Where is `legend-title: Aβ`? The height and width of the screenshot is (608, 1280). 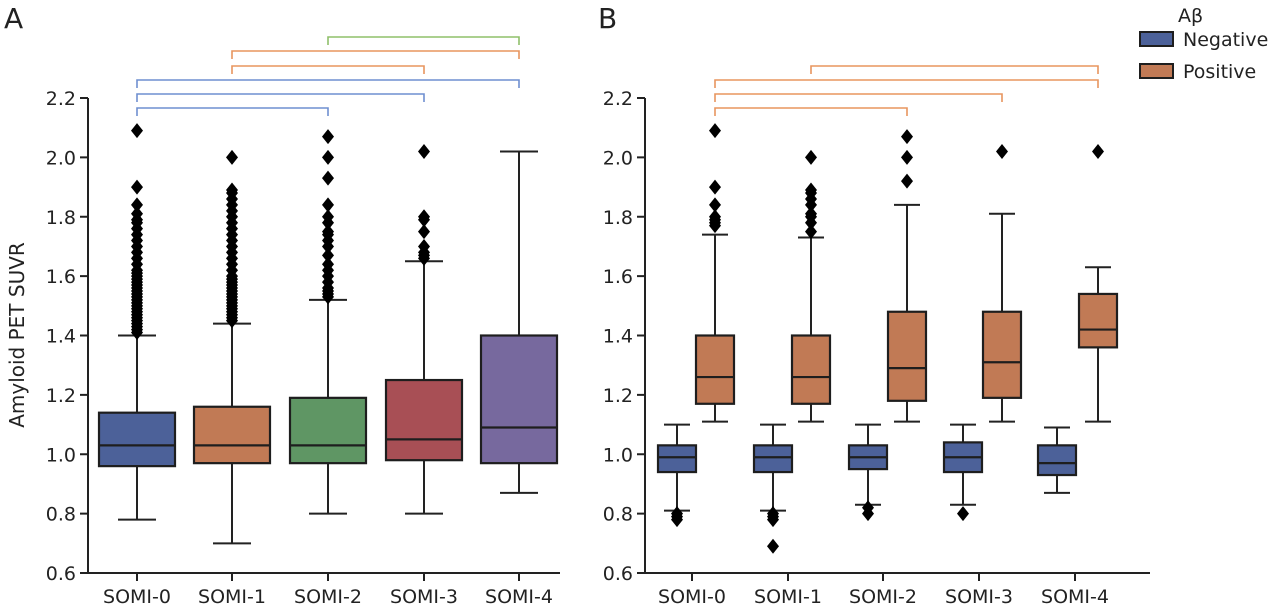
legend-title: Aβ is located at coordinates (1190, 16).